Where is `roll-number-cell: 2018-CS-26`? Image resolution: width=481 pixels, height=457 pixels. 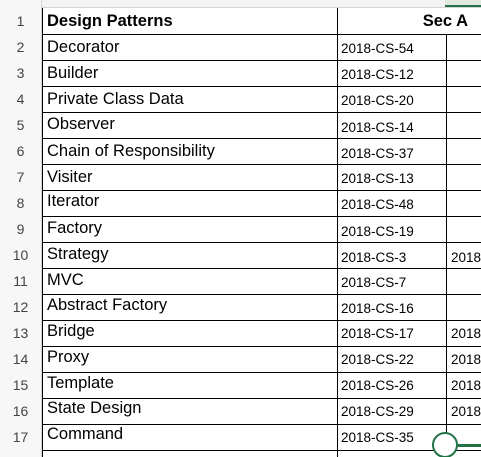 roll-number-cell: 2018-CS-26 is located at coordinates (393, 385).